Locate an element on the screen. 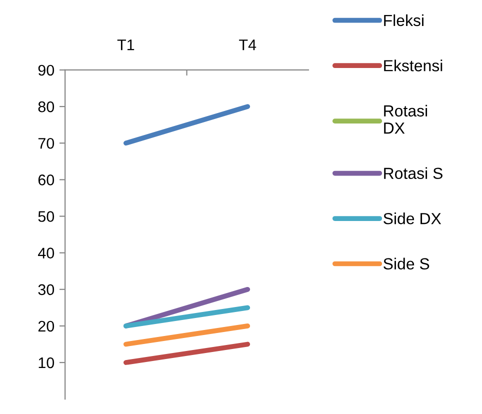  legend-label: Side DX is located at coordinates (413, 218).